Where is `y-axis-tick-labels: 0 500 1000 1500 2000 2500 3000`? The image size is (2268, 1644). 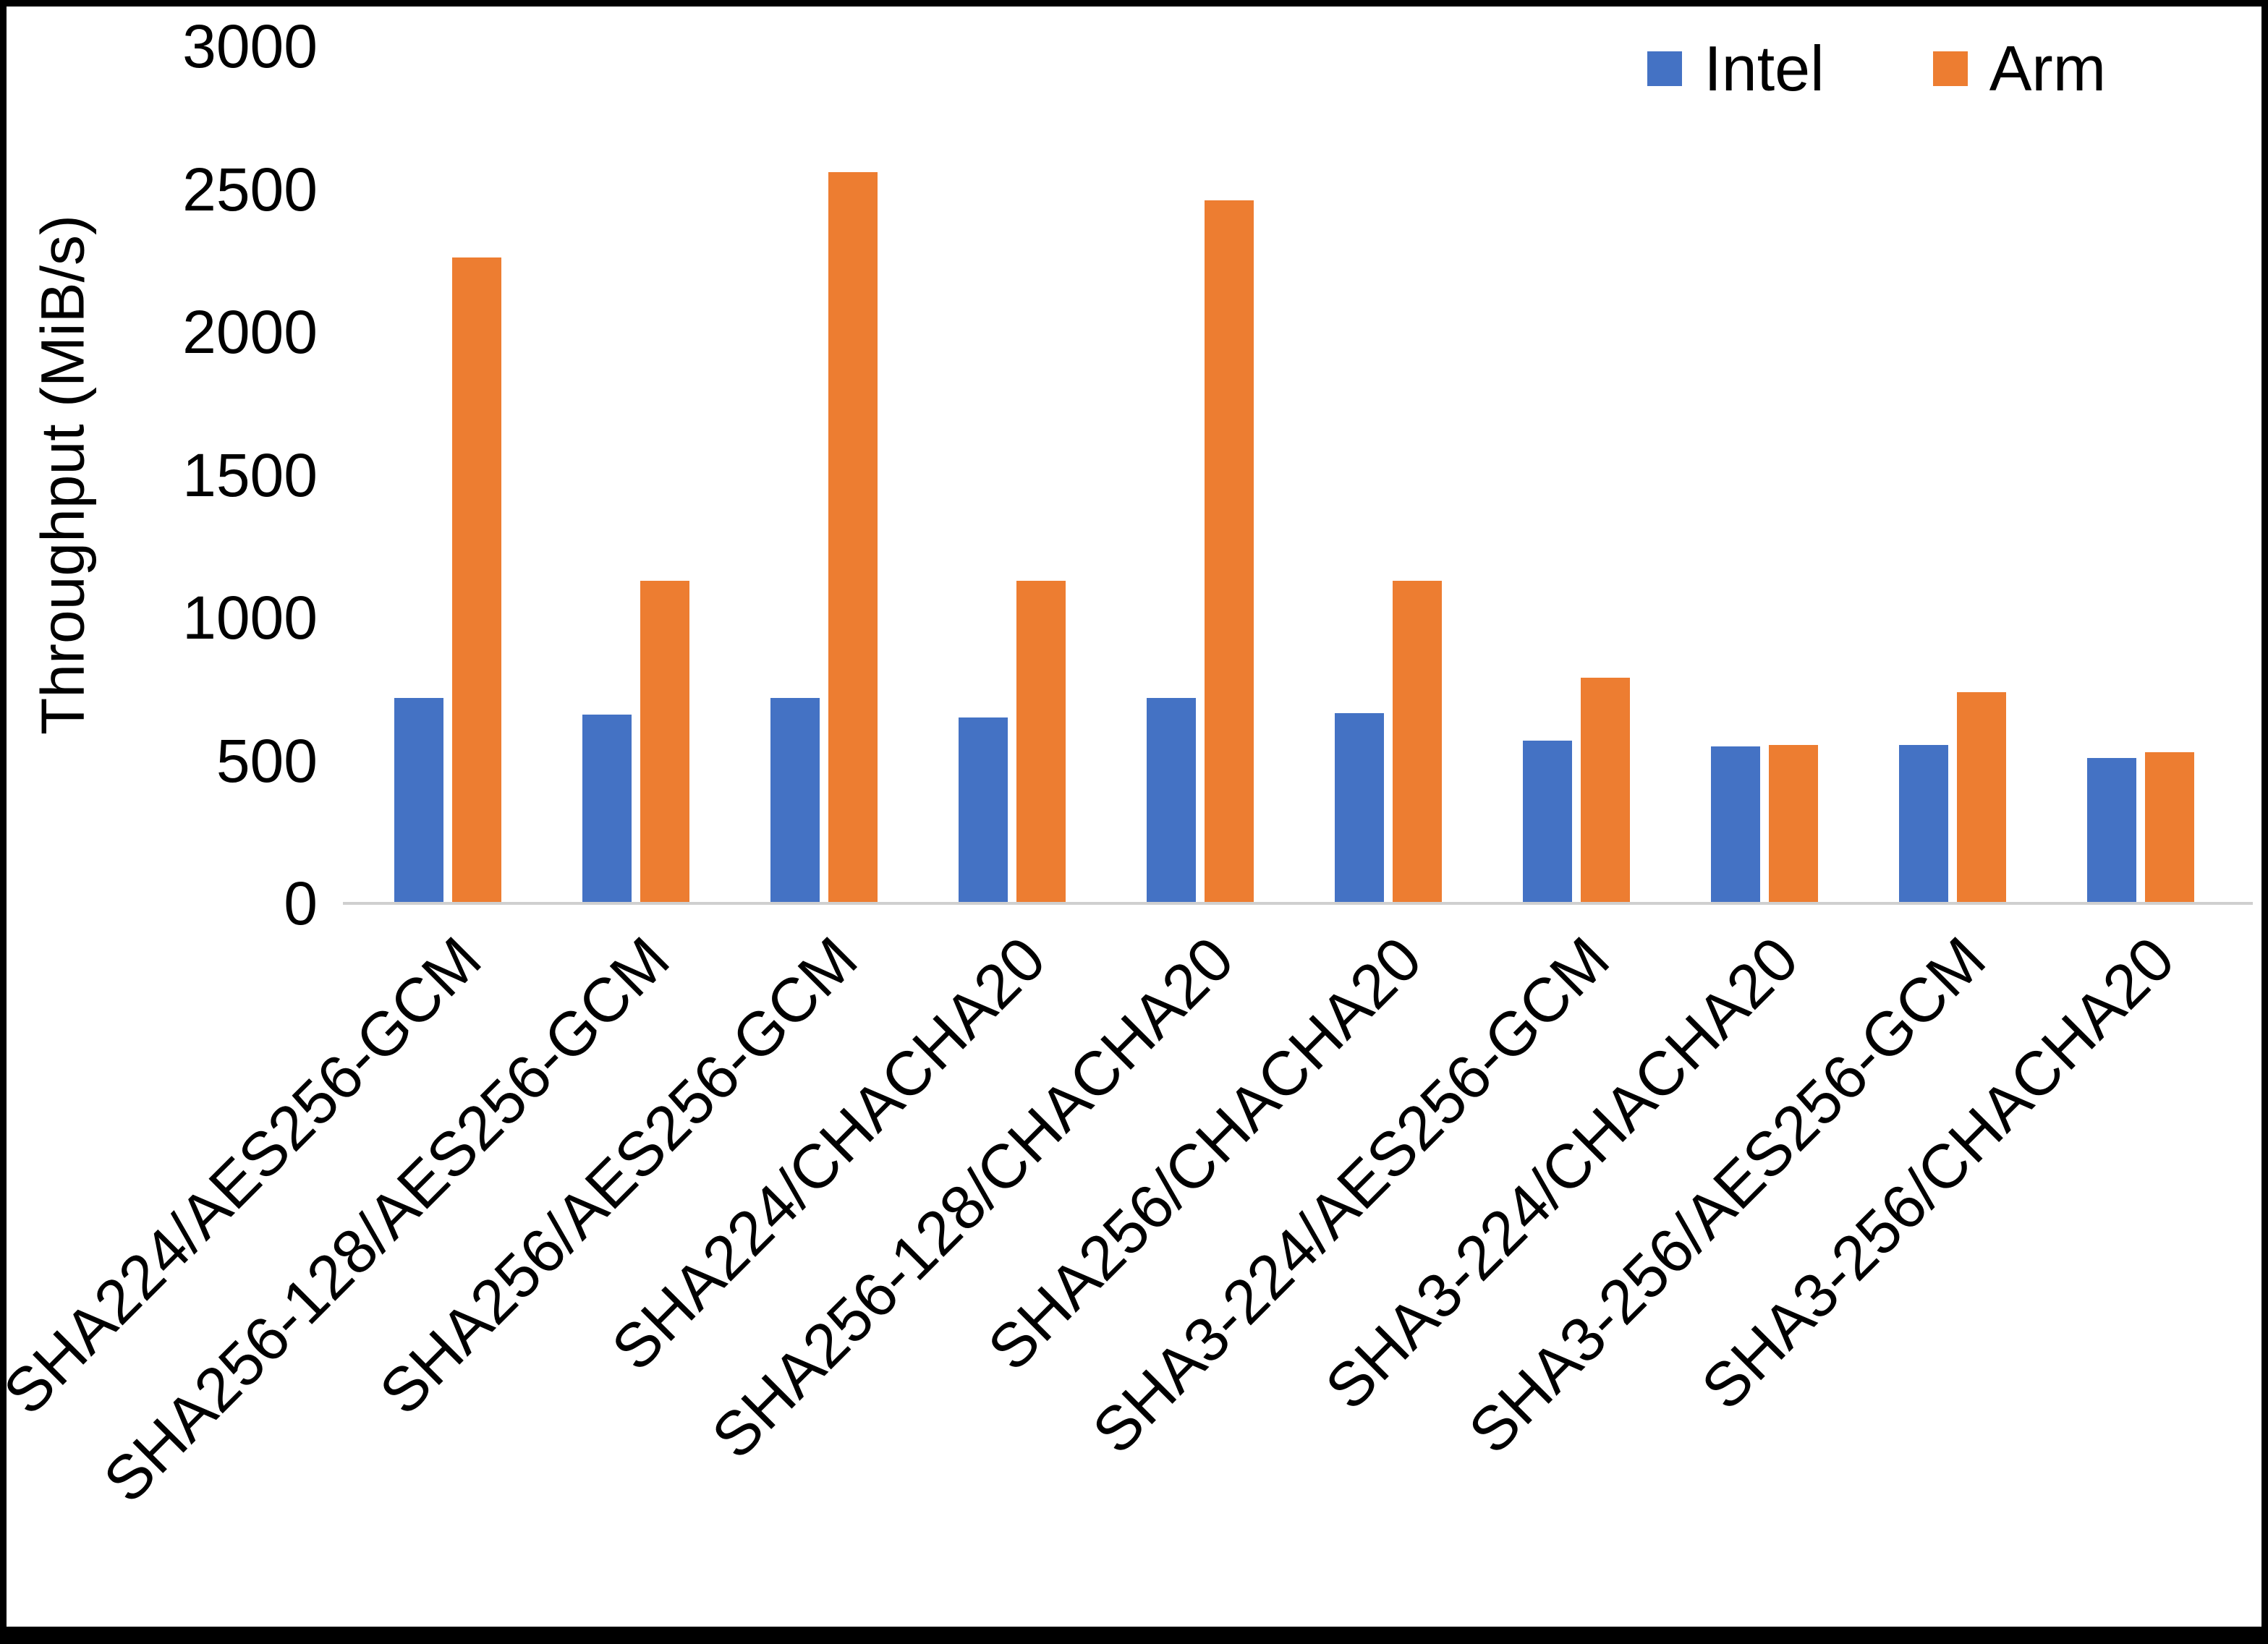
y-axis-tick-labels: 0 500 1000 1500 2000 2500 3000 is located at coordinates (213, 475).